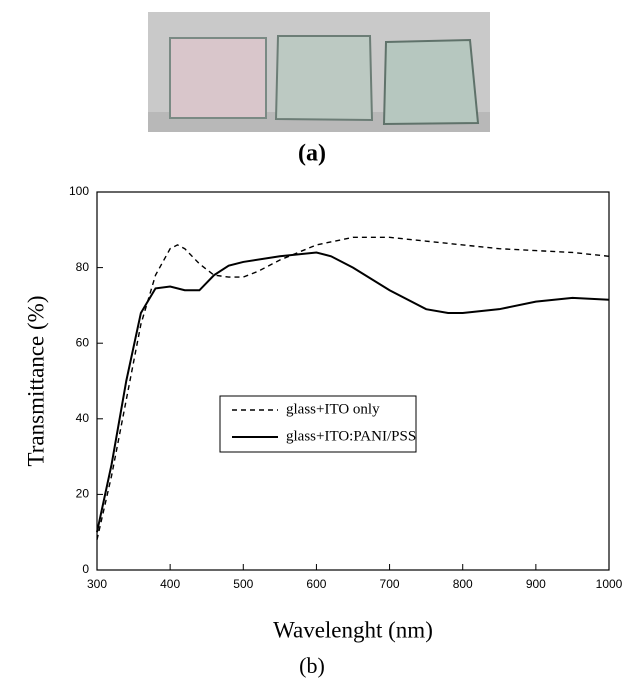 Image resolution: width=623 pixels, height=689 pixels. I want to click on y-tick-label: 20, so click(83, 494).